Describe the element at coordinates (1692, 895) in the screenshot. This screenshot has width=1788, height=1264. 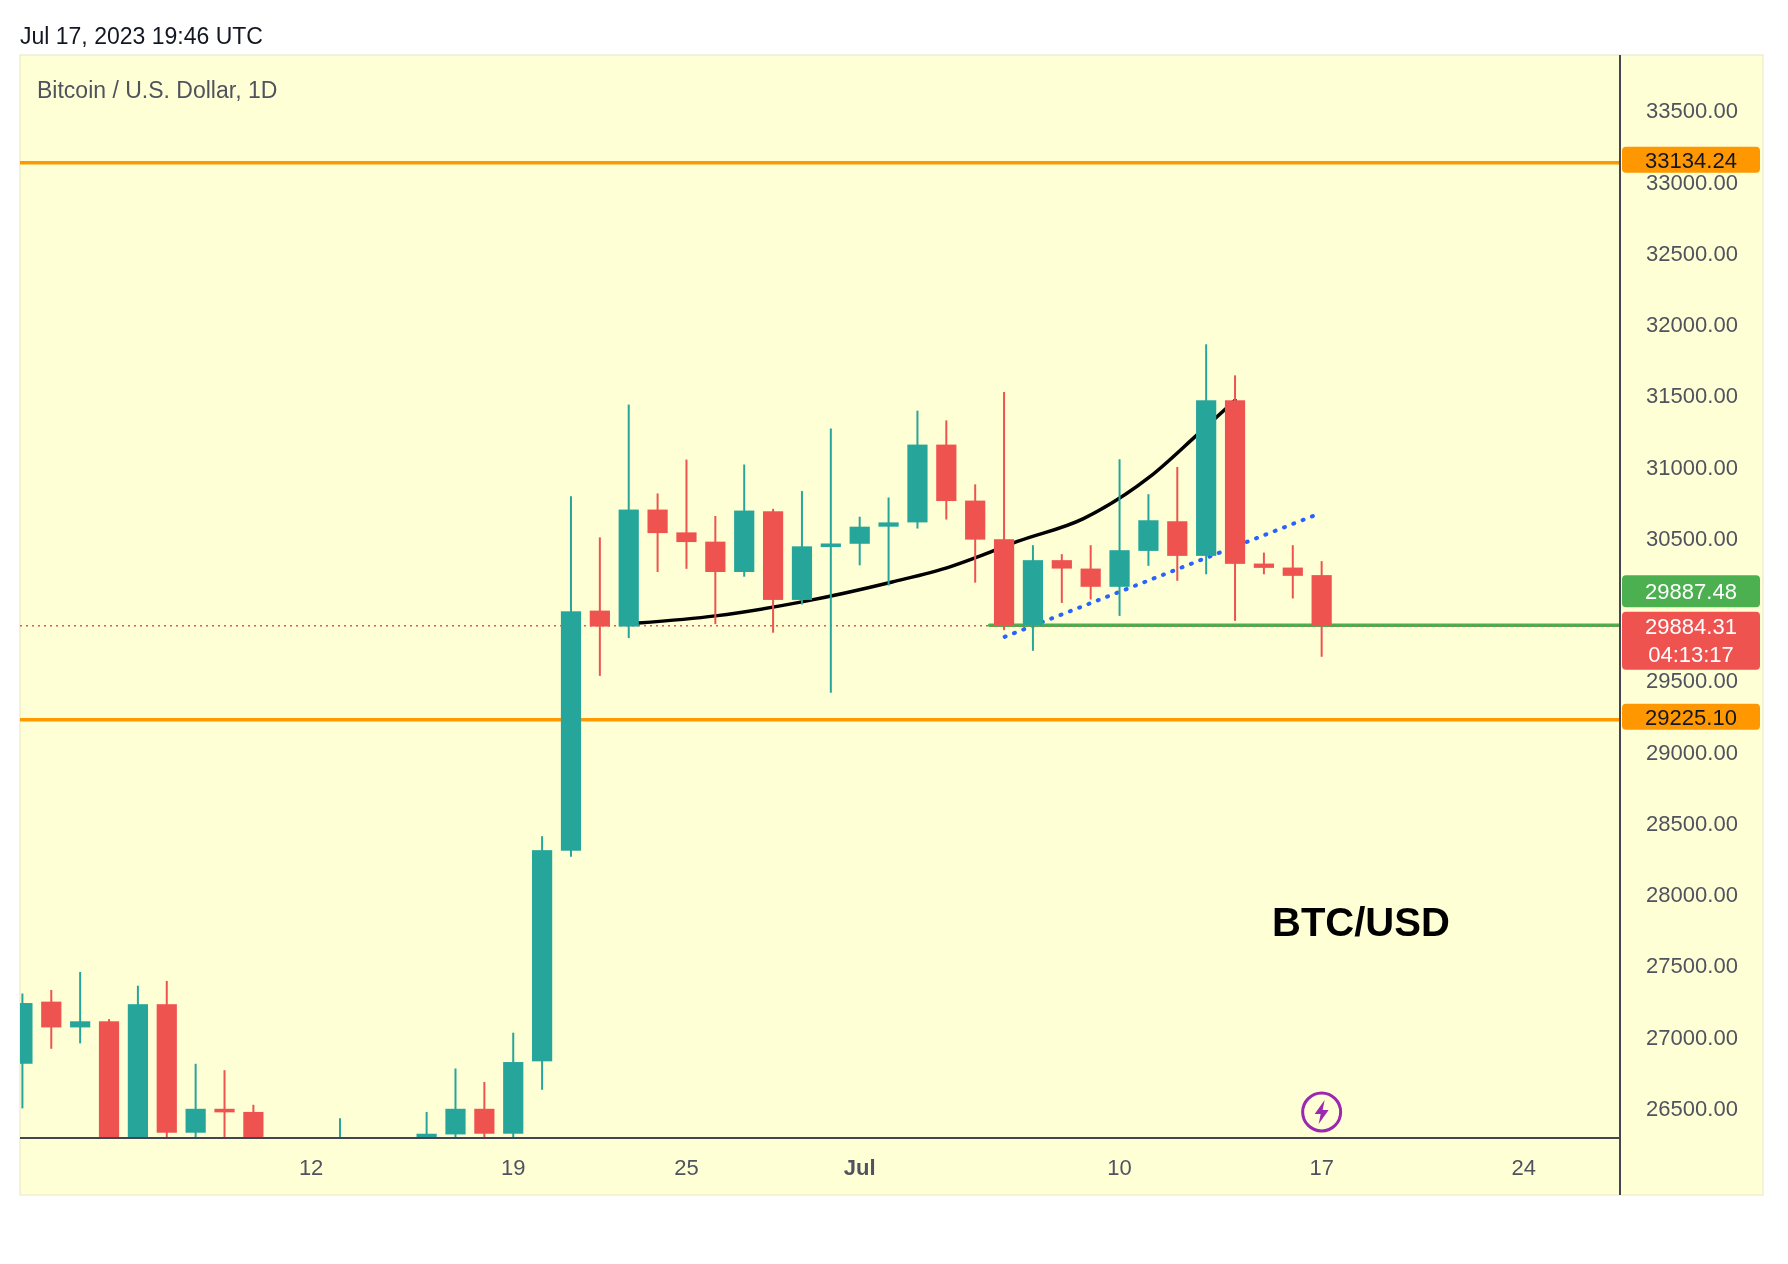
I see `y-tick-label: 28000.00` at that location.